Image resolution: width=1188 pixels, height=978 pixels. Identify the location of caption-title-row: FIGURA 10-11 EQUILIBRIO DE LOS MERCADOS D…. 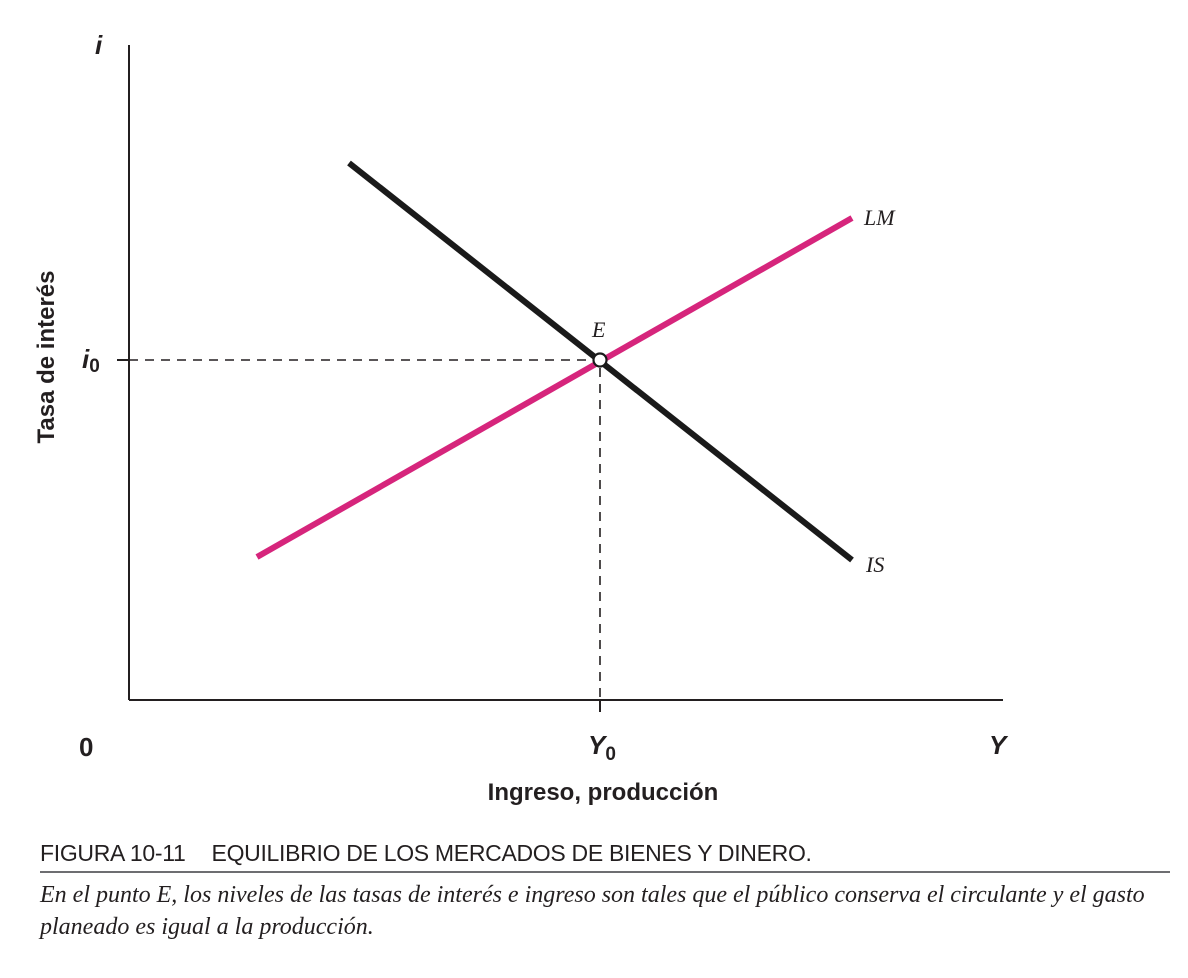
(605, 856).